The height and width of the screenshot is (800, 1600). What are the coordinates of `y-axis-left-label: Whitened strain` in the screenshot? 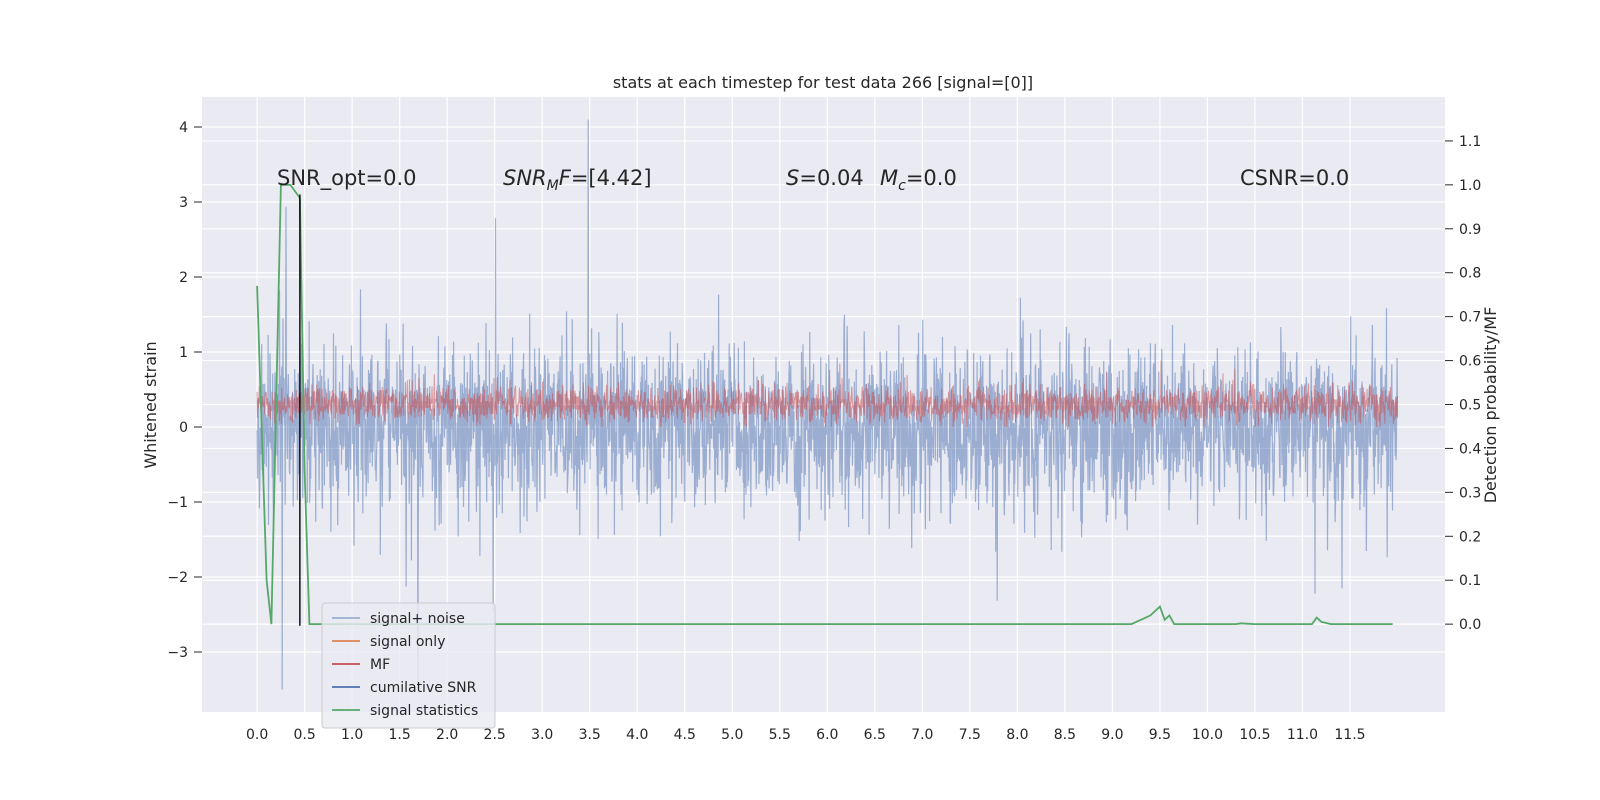 It's located at (150, 404).